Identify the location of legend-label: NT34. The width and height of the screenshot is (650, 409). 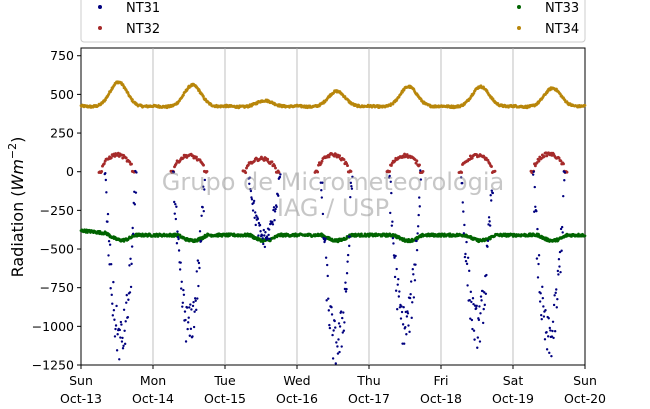
(562, 29).